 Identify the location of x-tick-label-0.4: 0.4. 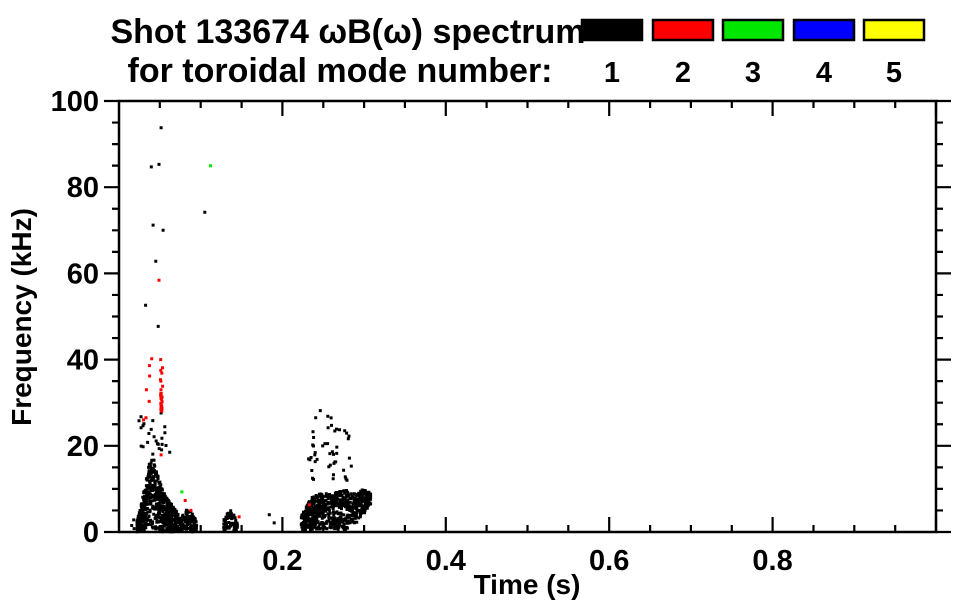
(446, 561).